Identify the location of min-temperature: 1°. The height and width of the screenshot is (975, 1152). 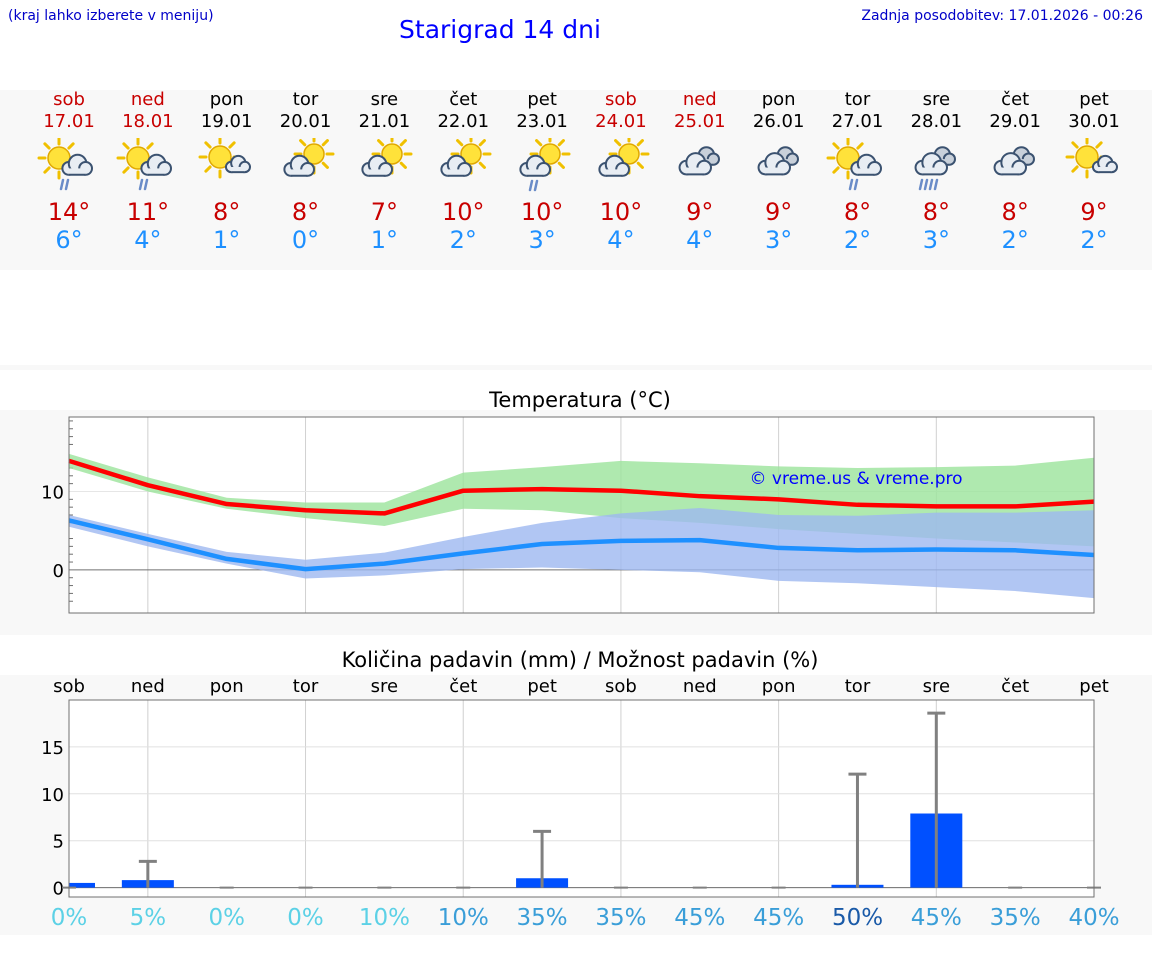
(227, 240).